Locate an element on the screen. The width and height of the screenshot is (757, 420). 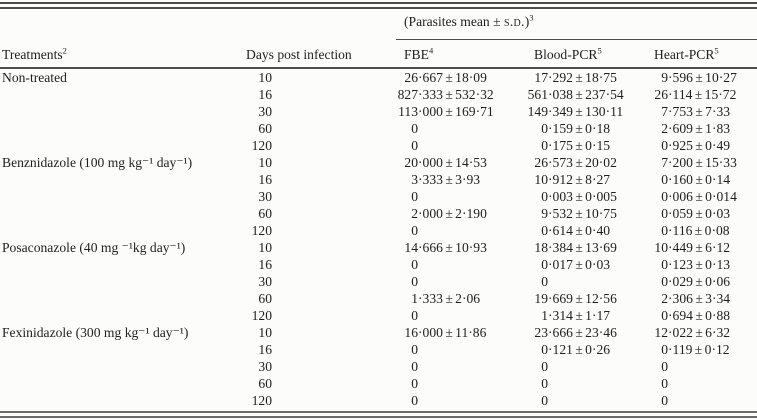
spanner-row: (Parasites mean ± s.d.)3 is located at coordinates (378, 24).